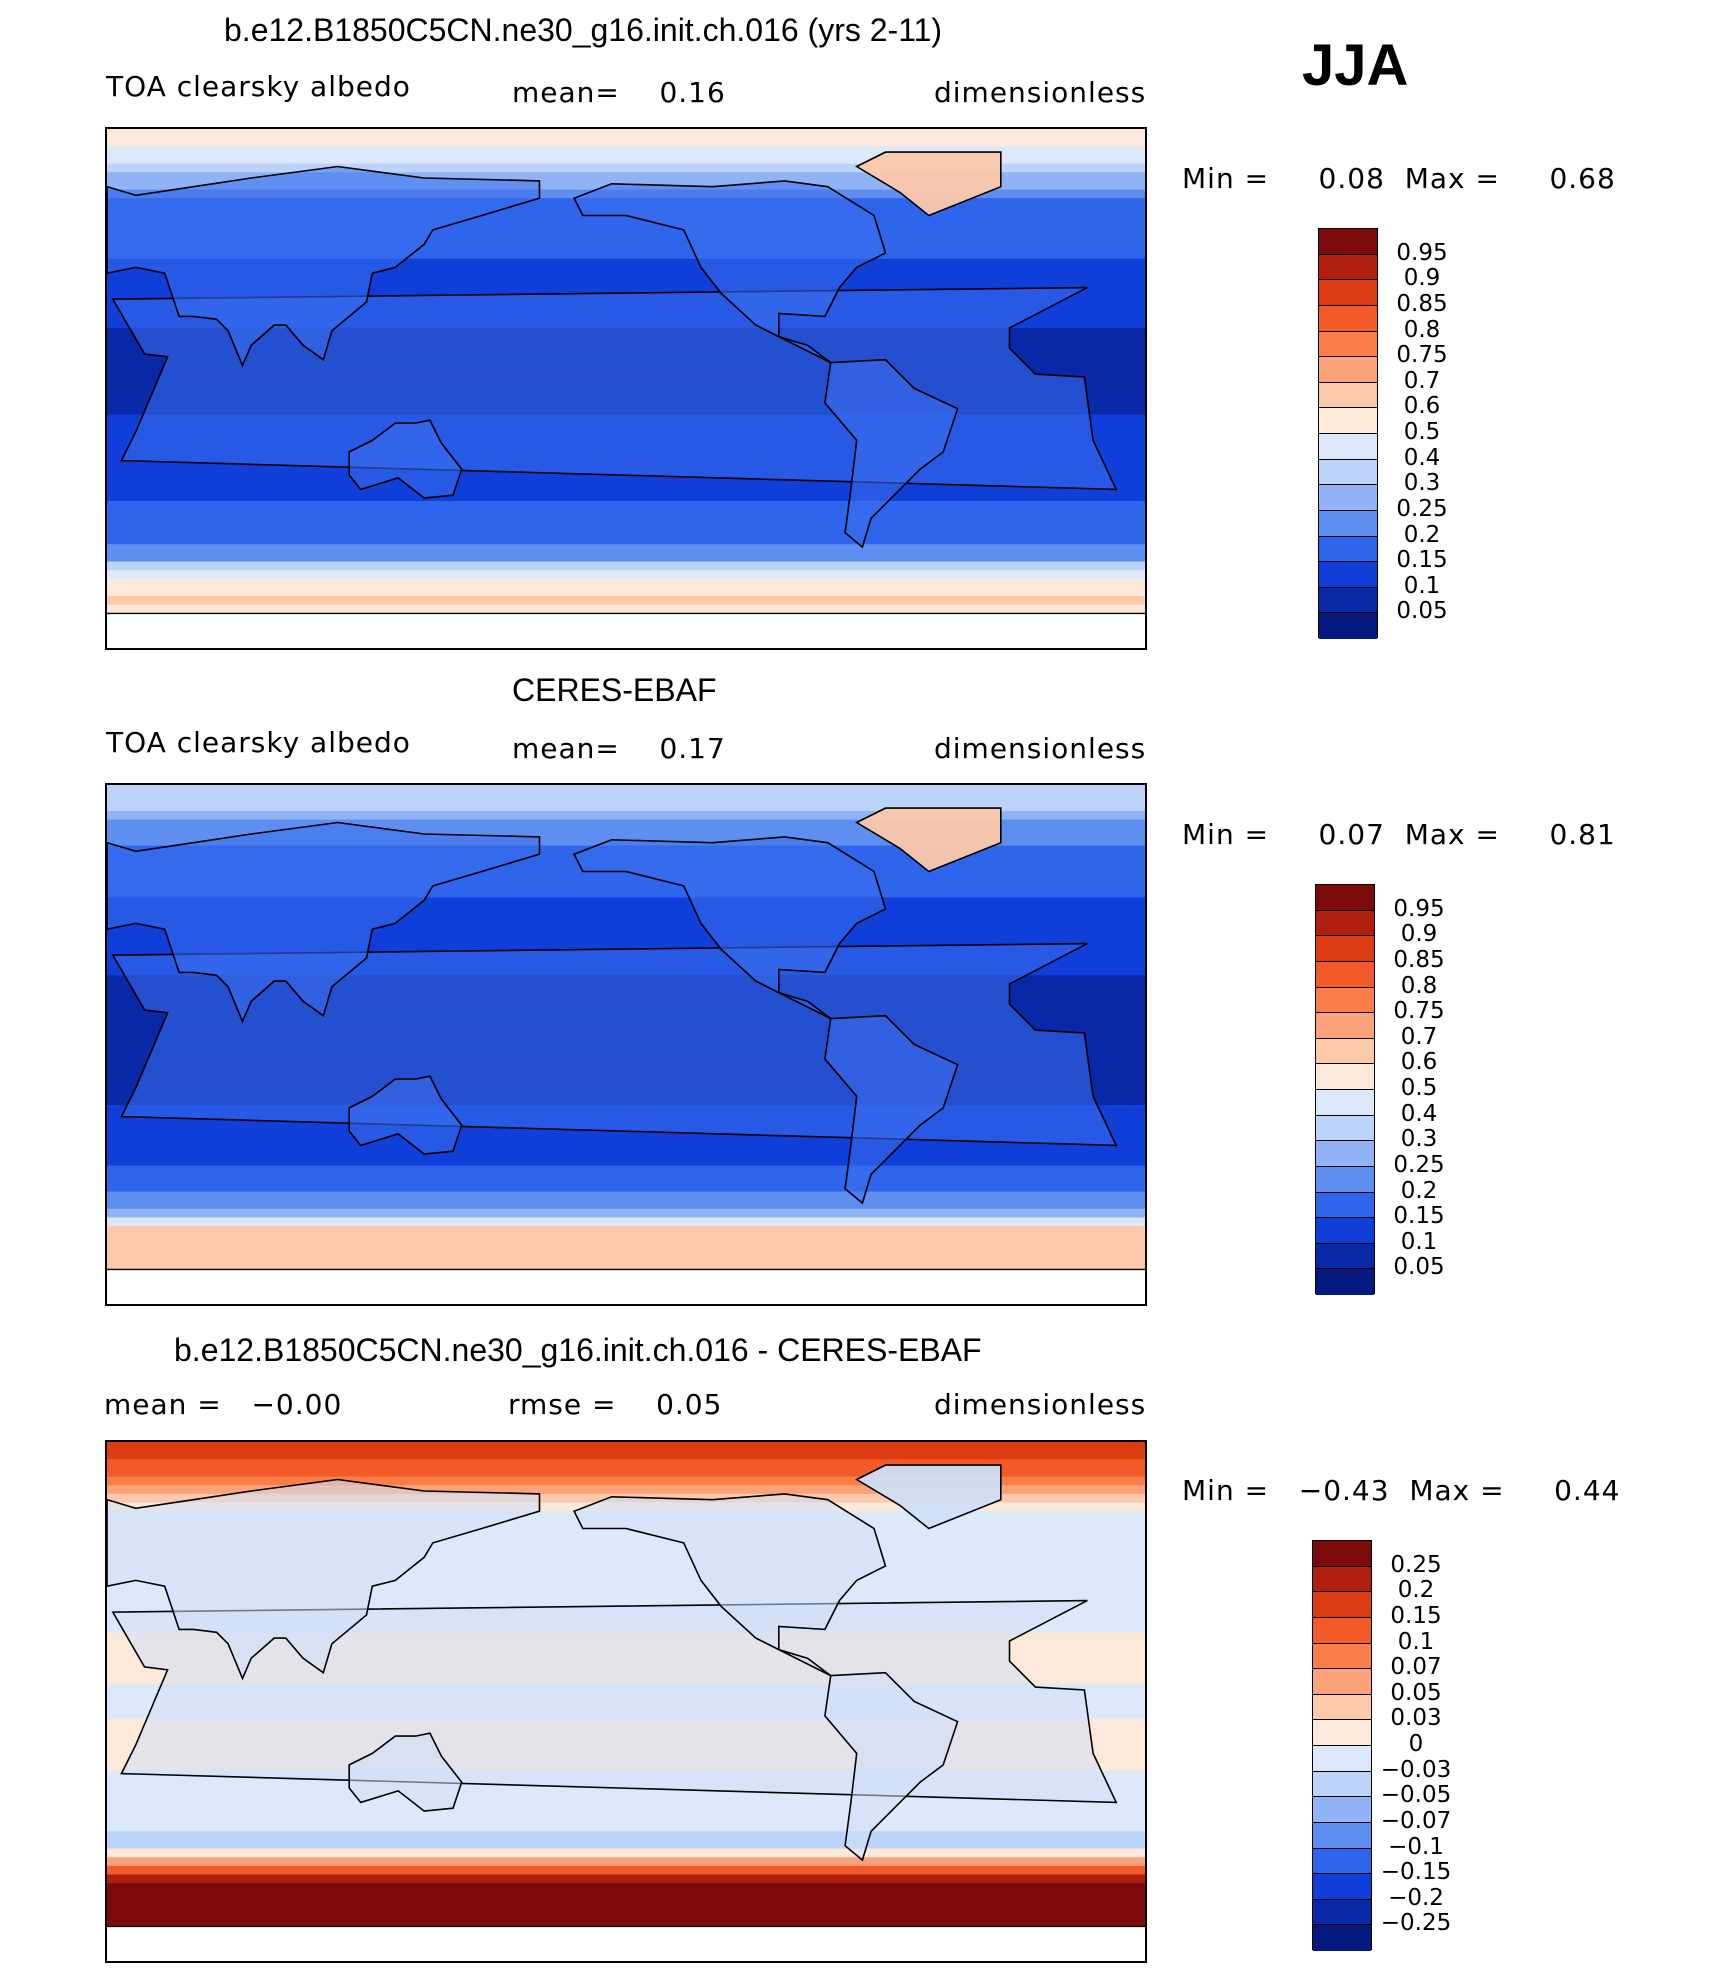 This screenshot has height=1986, width=1710. Describe the element at coordinates (1416, 1667) in the screenshot. I see `colorbar-tick-label: 0.07` at that location.